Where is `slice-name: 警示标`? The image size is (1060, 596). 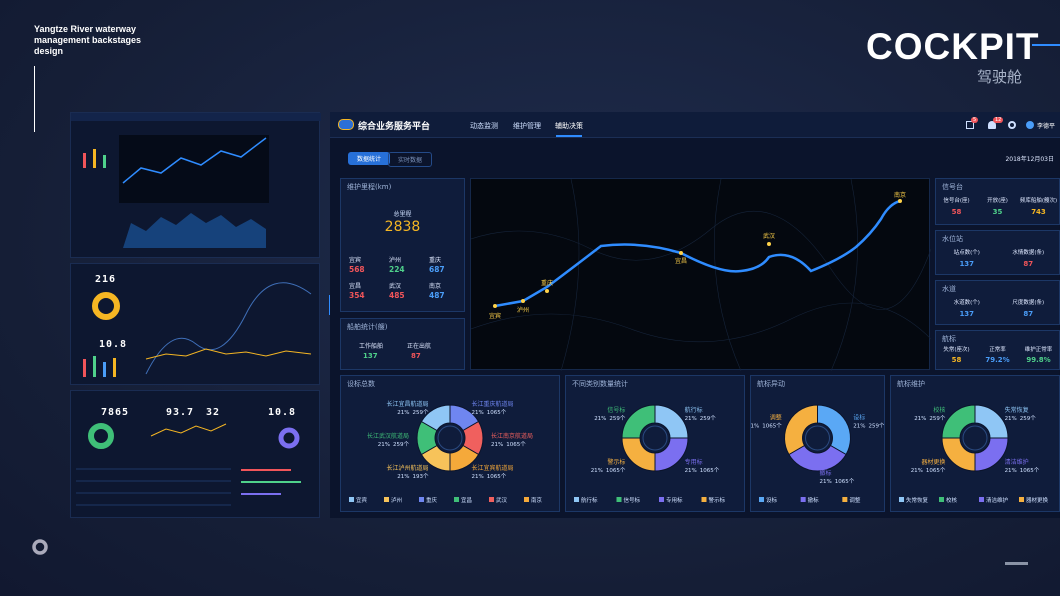 slice-name: 警示标 is located at coordinates (616, 462).